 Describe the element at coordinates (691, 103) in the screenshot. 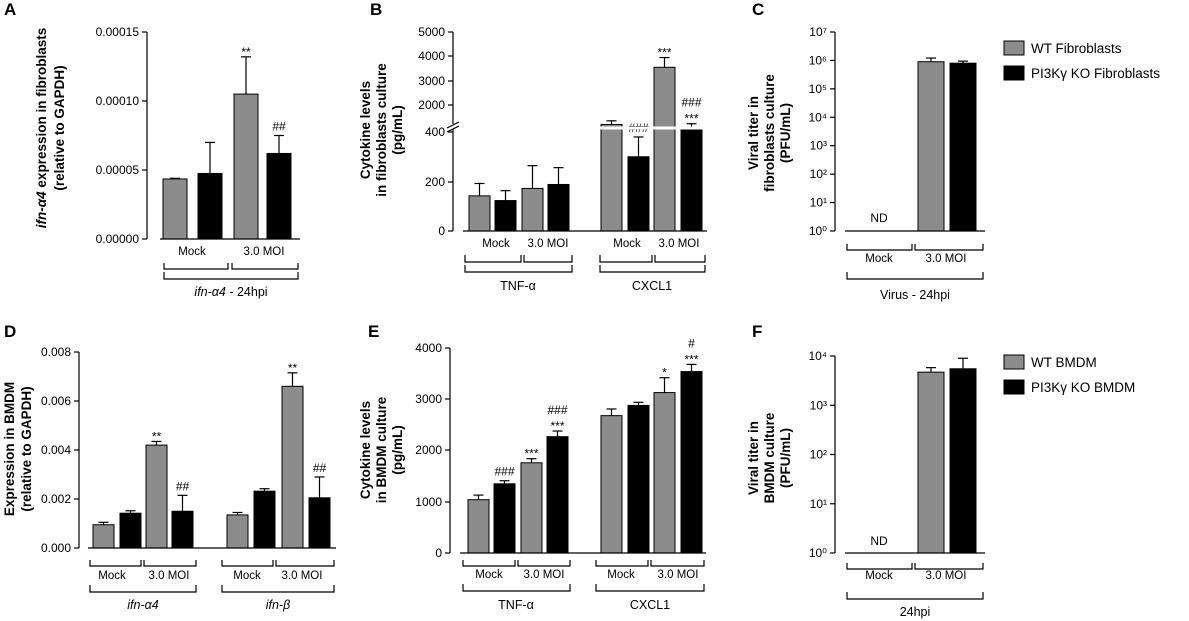

I see `panel-b-cxcl1-ko-significance-label: ###` at that location.